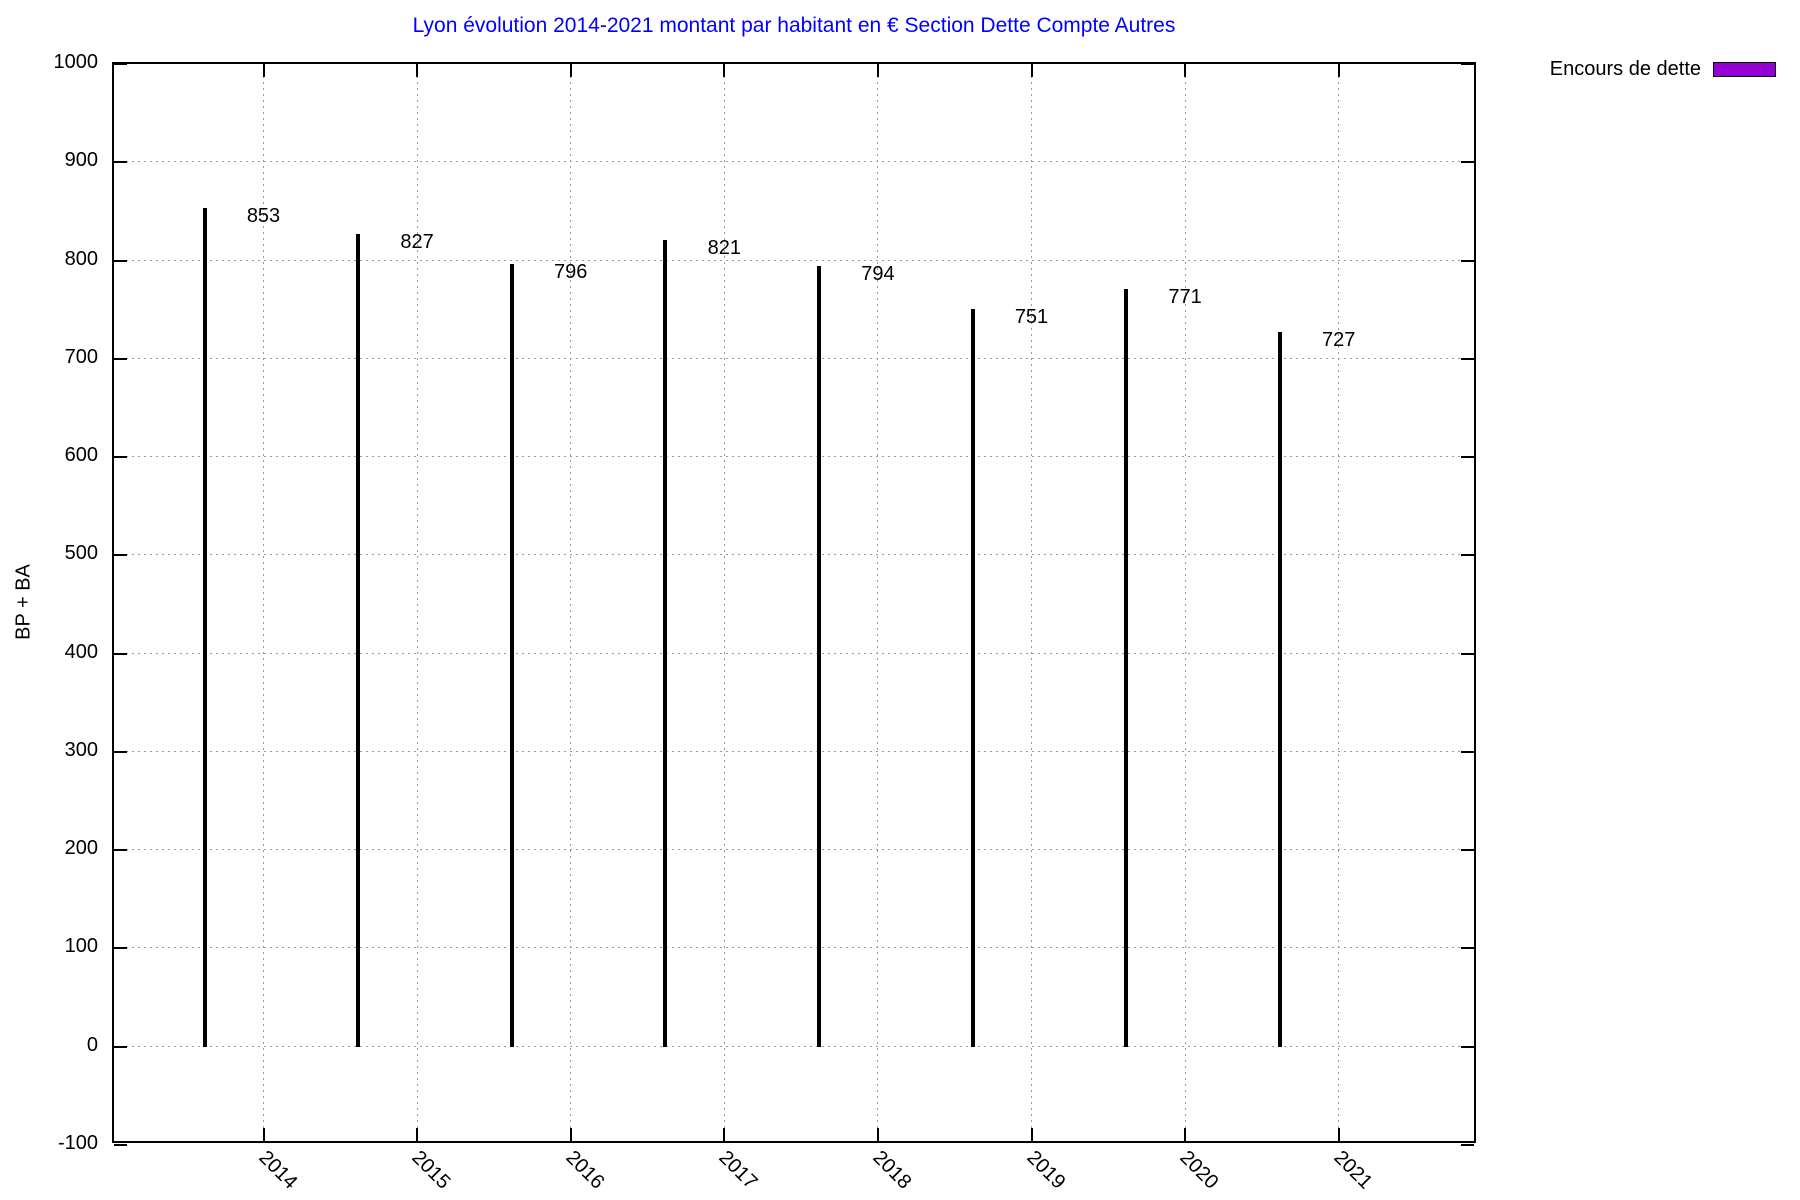 This screenshot has width=1800, height=1200. What do you see at coordinates (81, 356) in the screenshot?
I see `y-tick-label: 700` at bounding box center [81, 356].